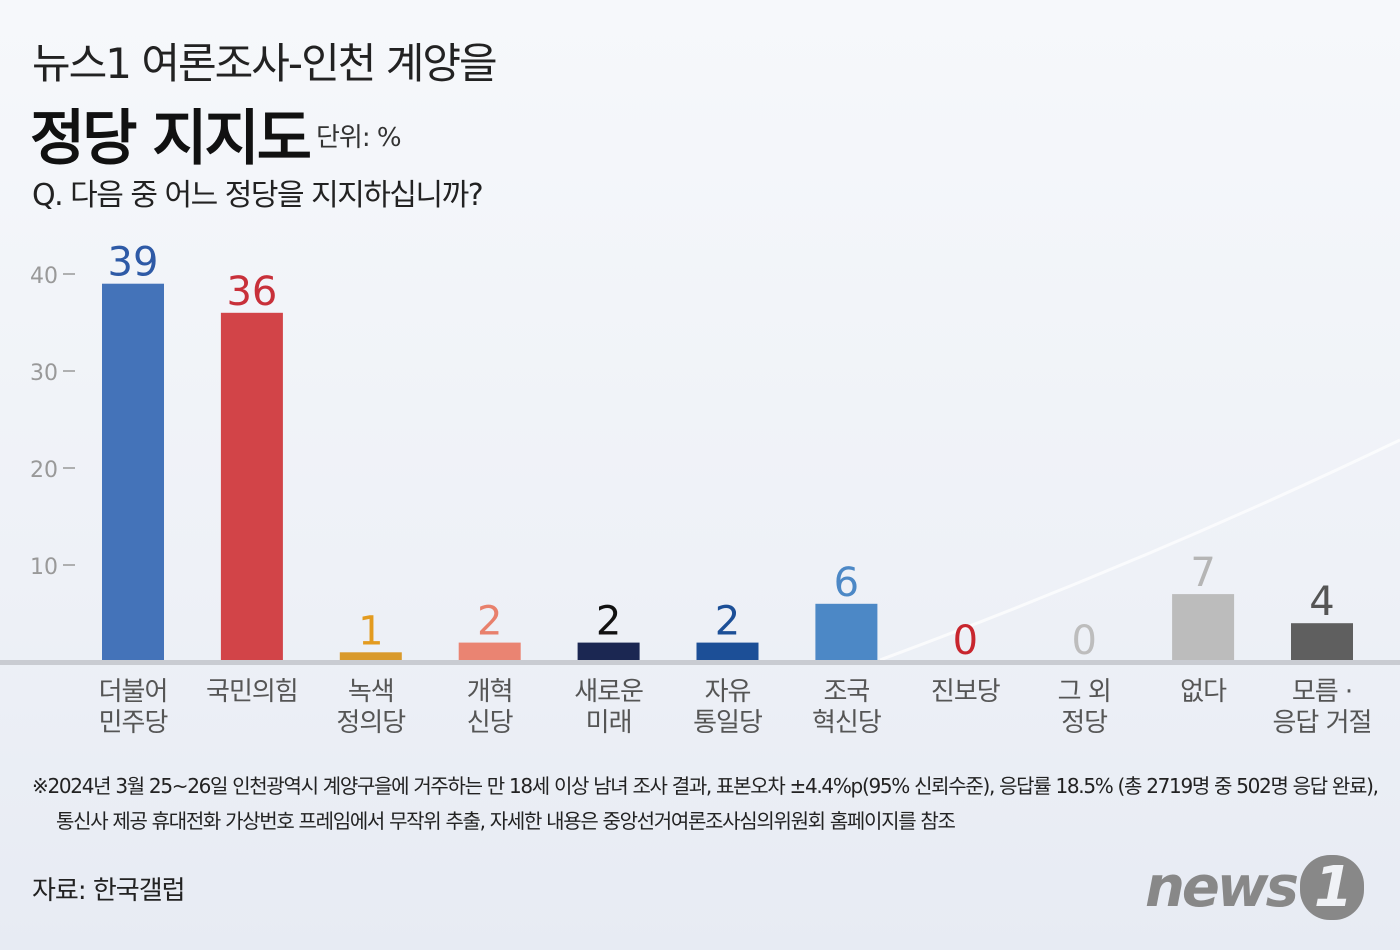  Describe the element at coordinates (1084, 723) in the screenshot. I see `category-label: 정당` at that location.